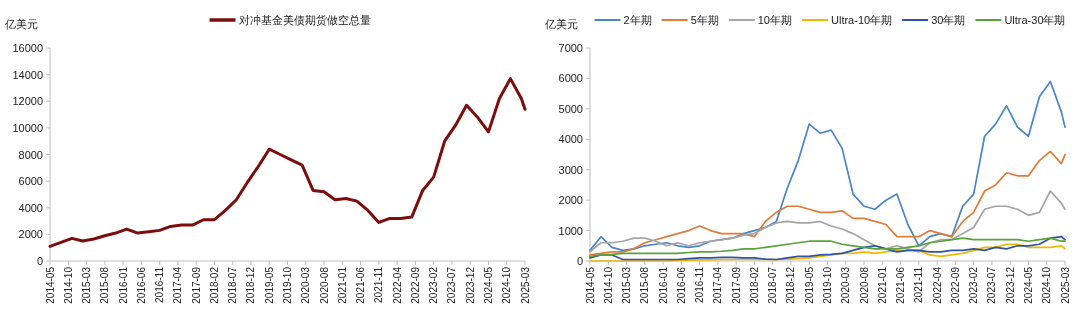 This screenshot has height=322, width=1080. Describe the element at coordinates (774, 20) in the screenshot. I see `legend-label: 10年期` at that location.